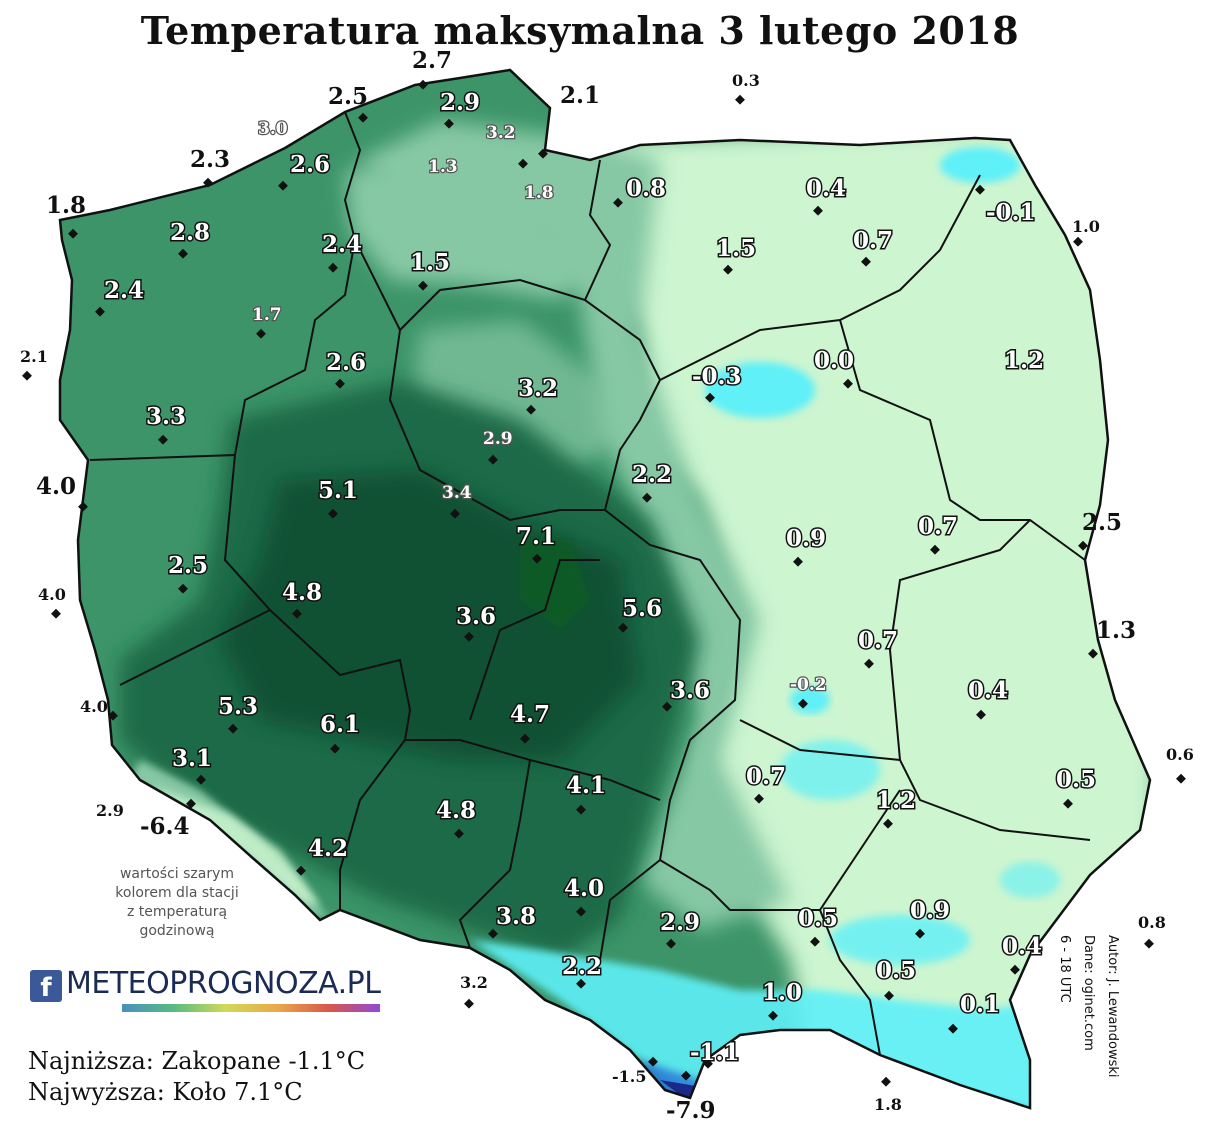 This screenshot has width=1208, height=1136. What do you see at coordinates (642, 608) in the screenshot?
I see `station-label: 5.6` at bounding box center [642, 608].